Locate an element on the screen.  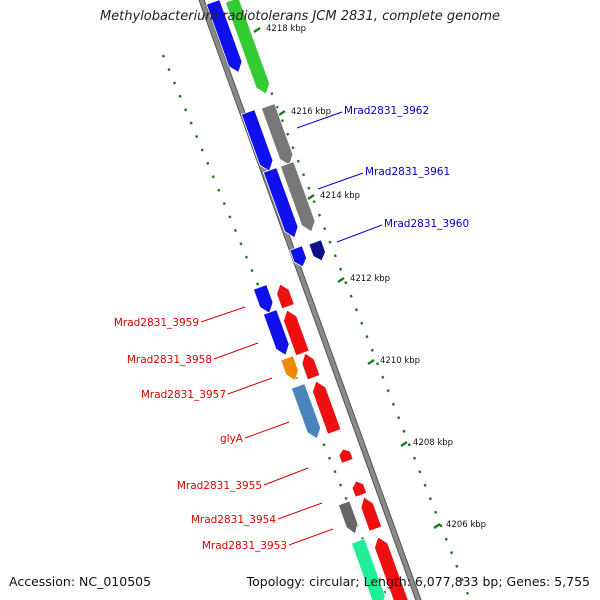
scale-tick-label: 4212 kbp is located at coordinates (370, 279).